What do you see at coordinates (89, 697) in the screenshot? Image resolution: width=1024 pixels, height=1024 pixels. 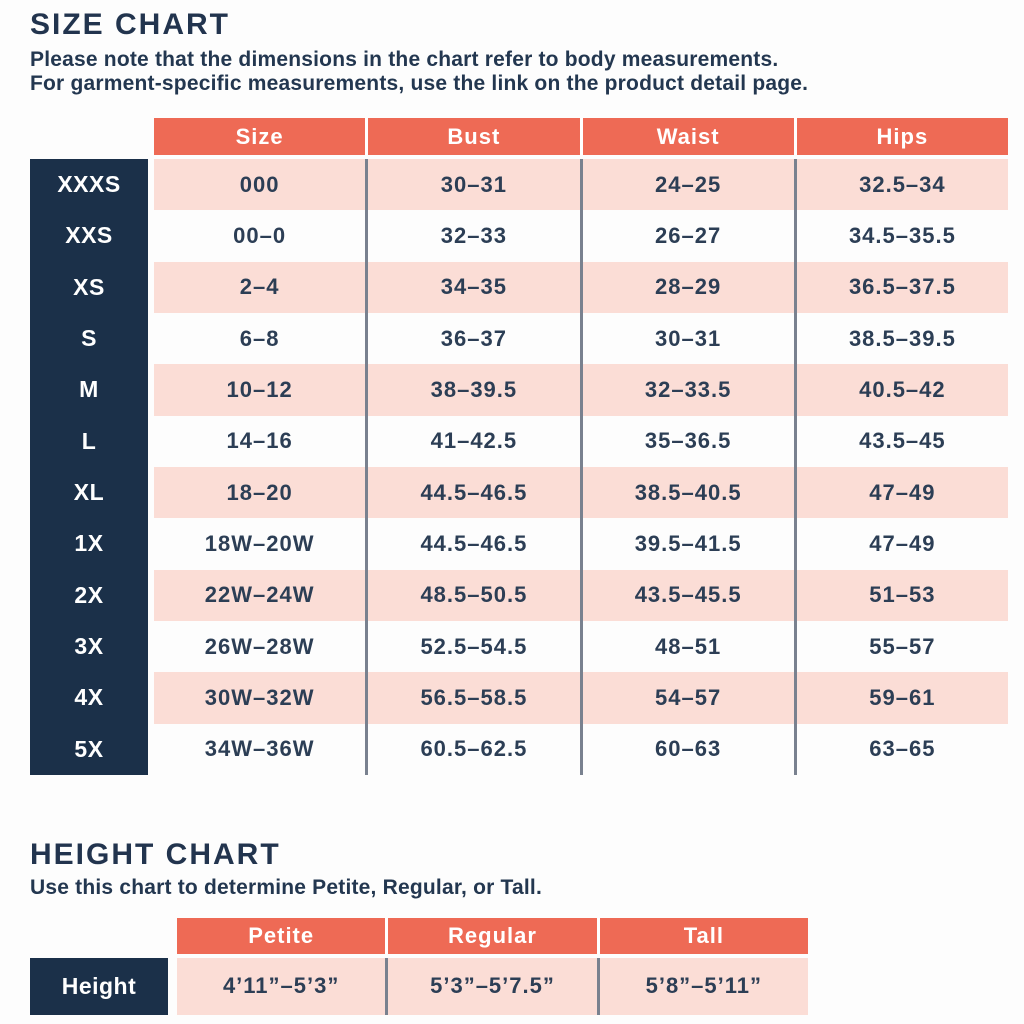 I see `row-label-4x: 4X` at bounding box center [89, 697].